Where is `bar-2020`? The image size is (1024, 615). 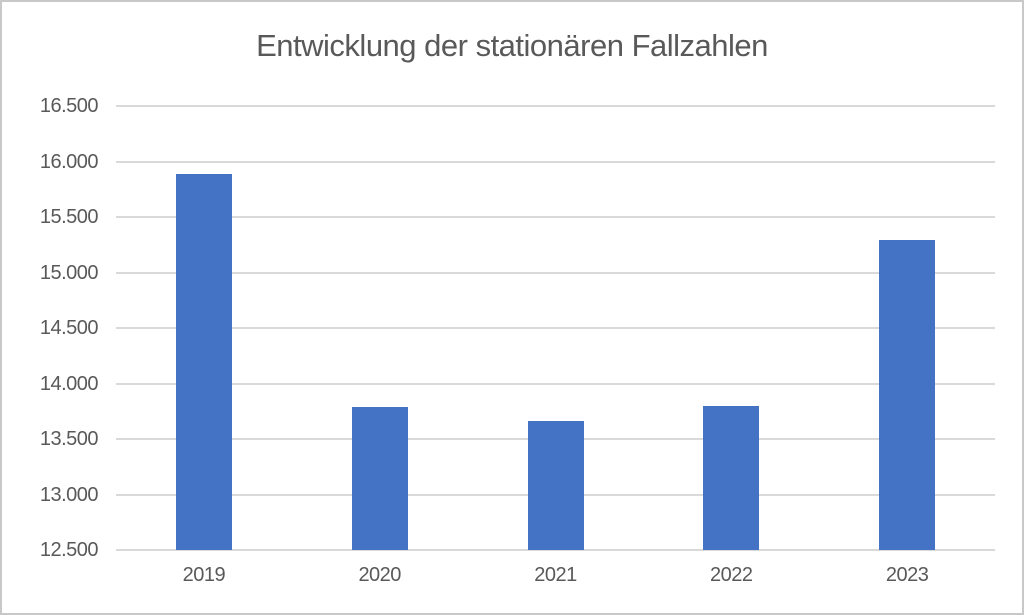 bar-2020 is located at coordinates (379, 478).